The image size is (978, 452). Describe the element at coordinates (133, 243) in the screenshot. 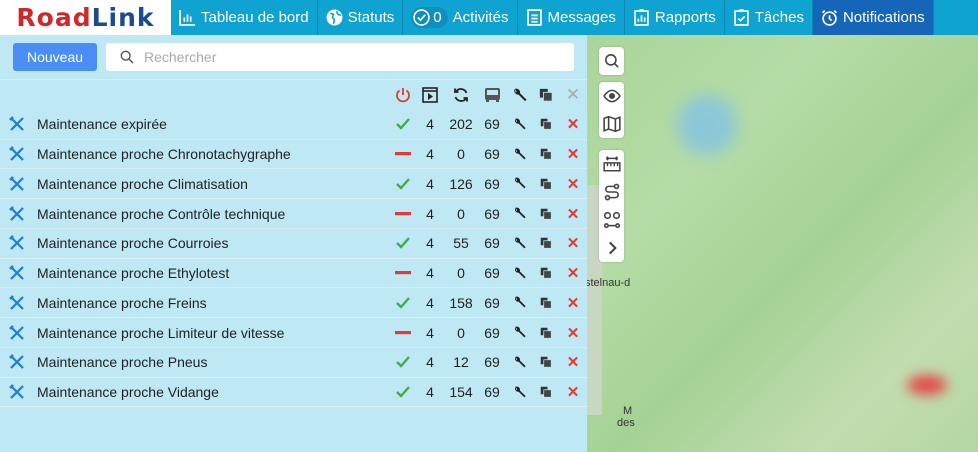

I see `notification-name: Maintenance proche Courroies` at that location.